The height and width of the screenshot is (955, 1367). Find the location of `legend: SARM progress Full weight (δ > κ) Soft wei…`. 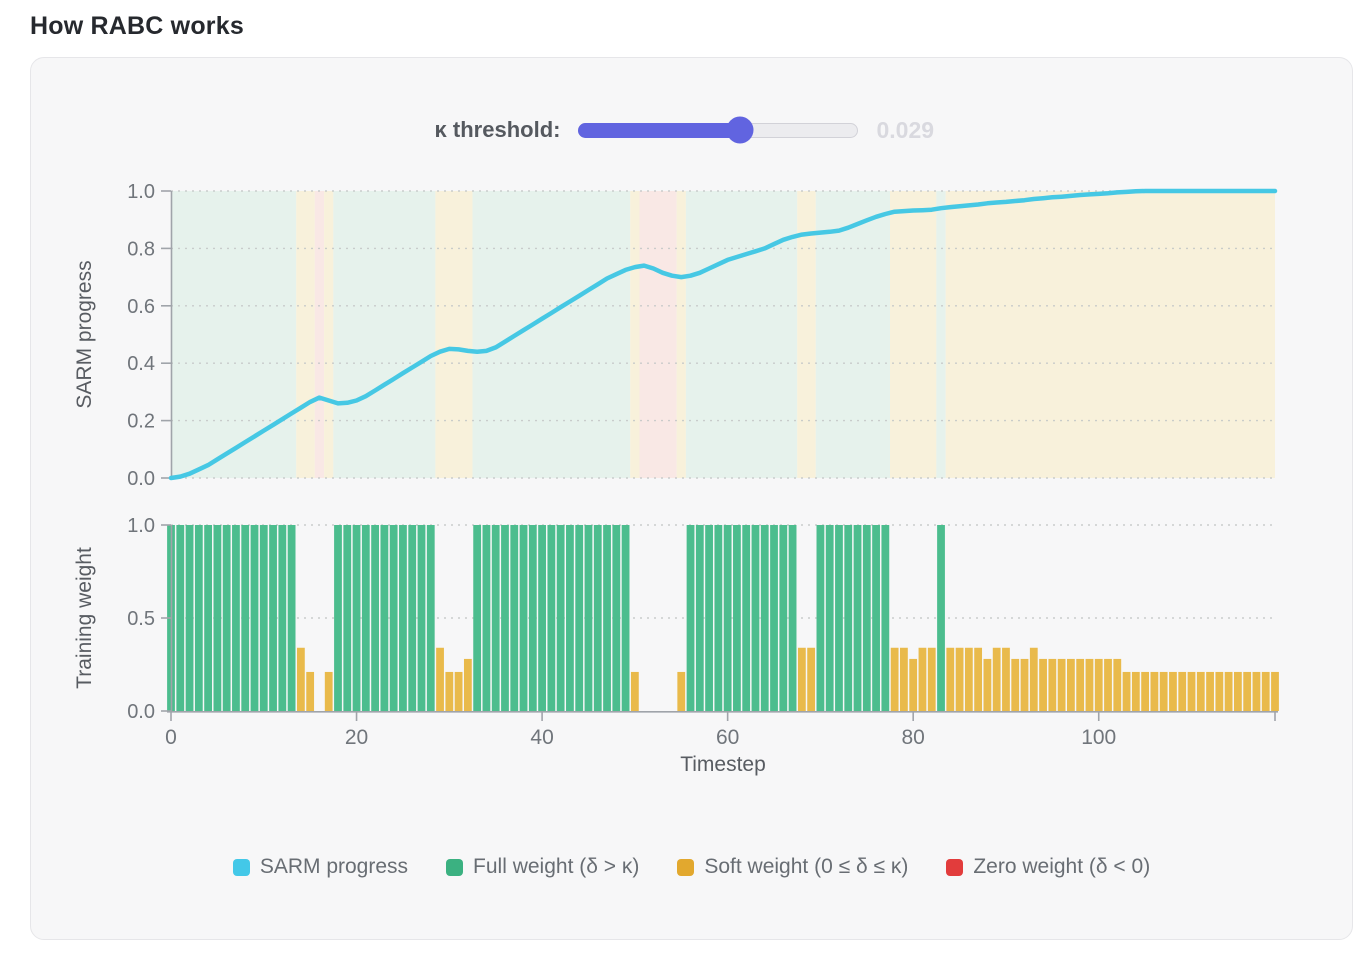

legend: SARM progress Full weight (δ > κ) Soft wei… is located at coordinates (691, 867).